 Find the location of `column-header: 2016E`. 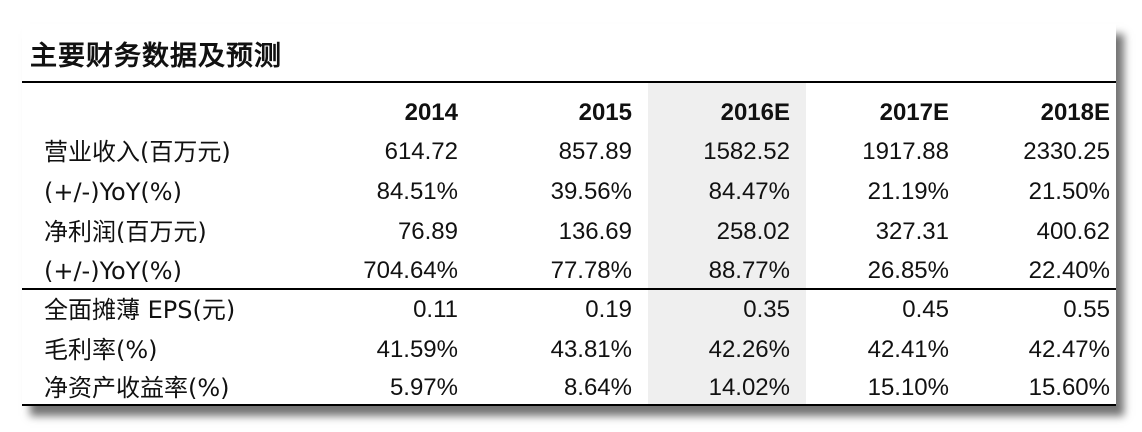

column-header: 2016E is located at coordinates (755, 112).